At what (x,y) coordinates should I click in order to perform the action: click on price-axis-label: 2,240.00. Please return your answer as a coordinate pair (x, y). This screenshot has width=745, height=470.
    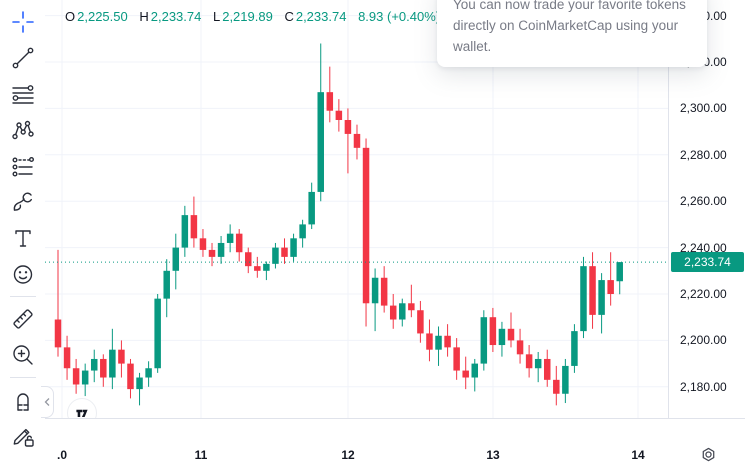
    Looking at the image, I should click on (703, 247).